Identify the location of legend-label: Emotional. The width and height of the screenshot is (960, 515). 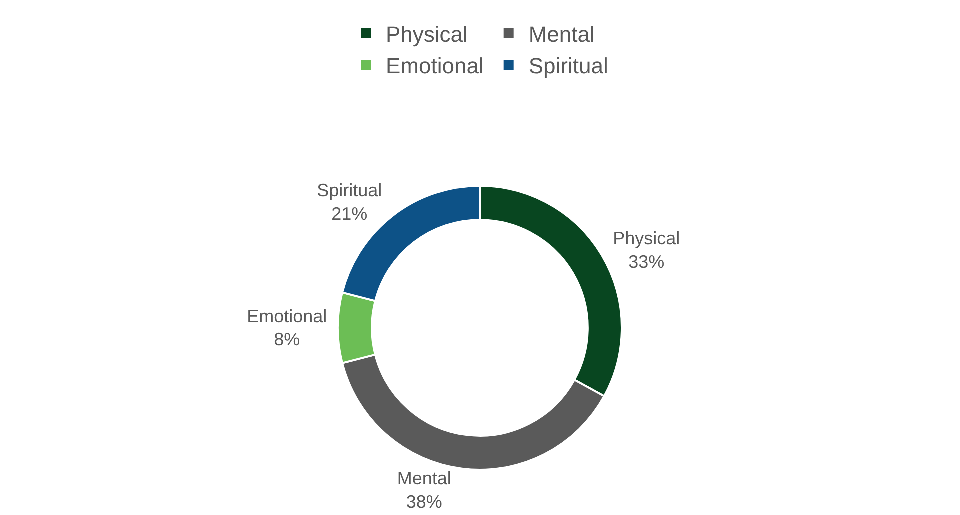
(435, 66).